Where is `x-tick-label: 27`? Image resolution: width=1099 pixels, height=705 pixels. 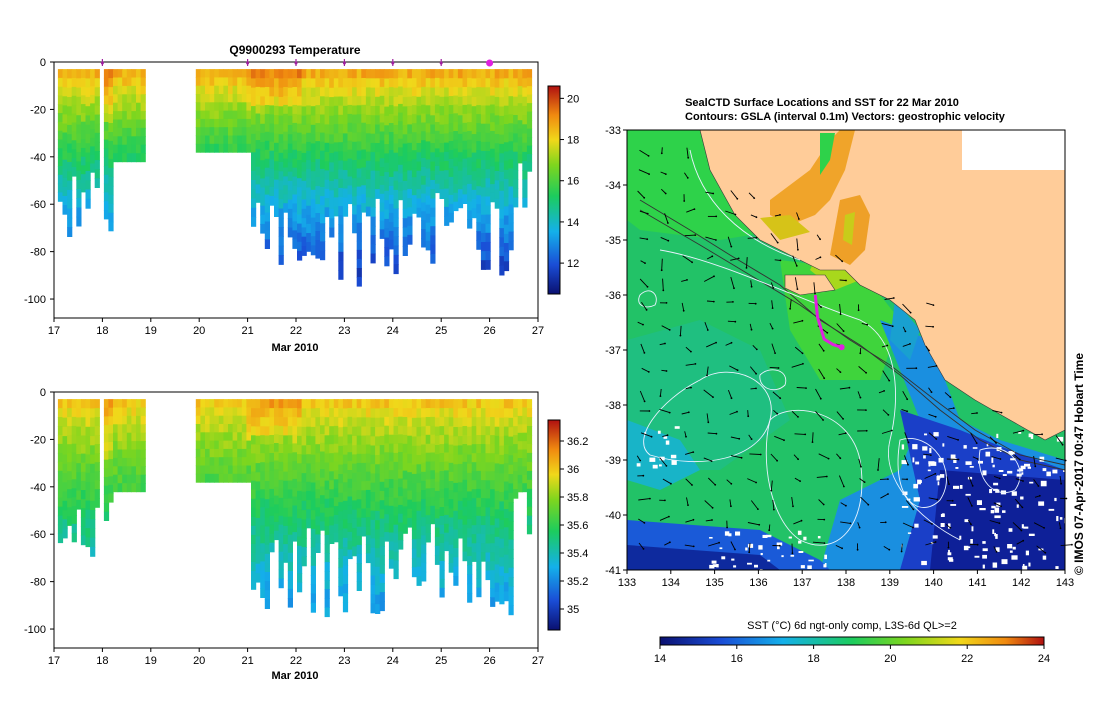
x-tick-label: 27 is located at coordinates (538, 661).